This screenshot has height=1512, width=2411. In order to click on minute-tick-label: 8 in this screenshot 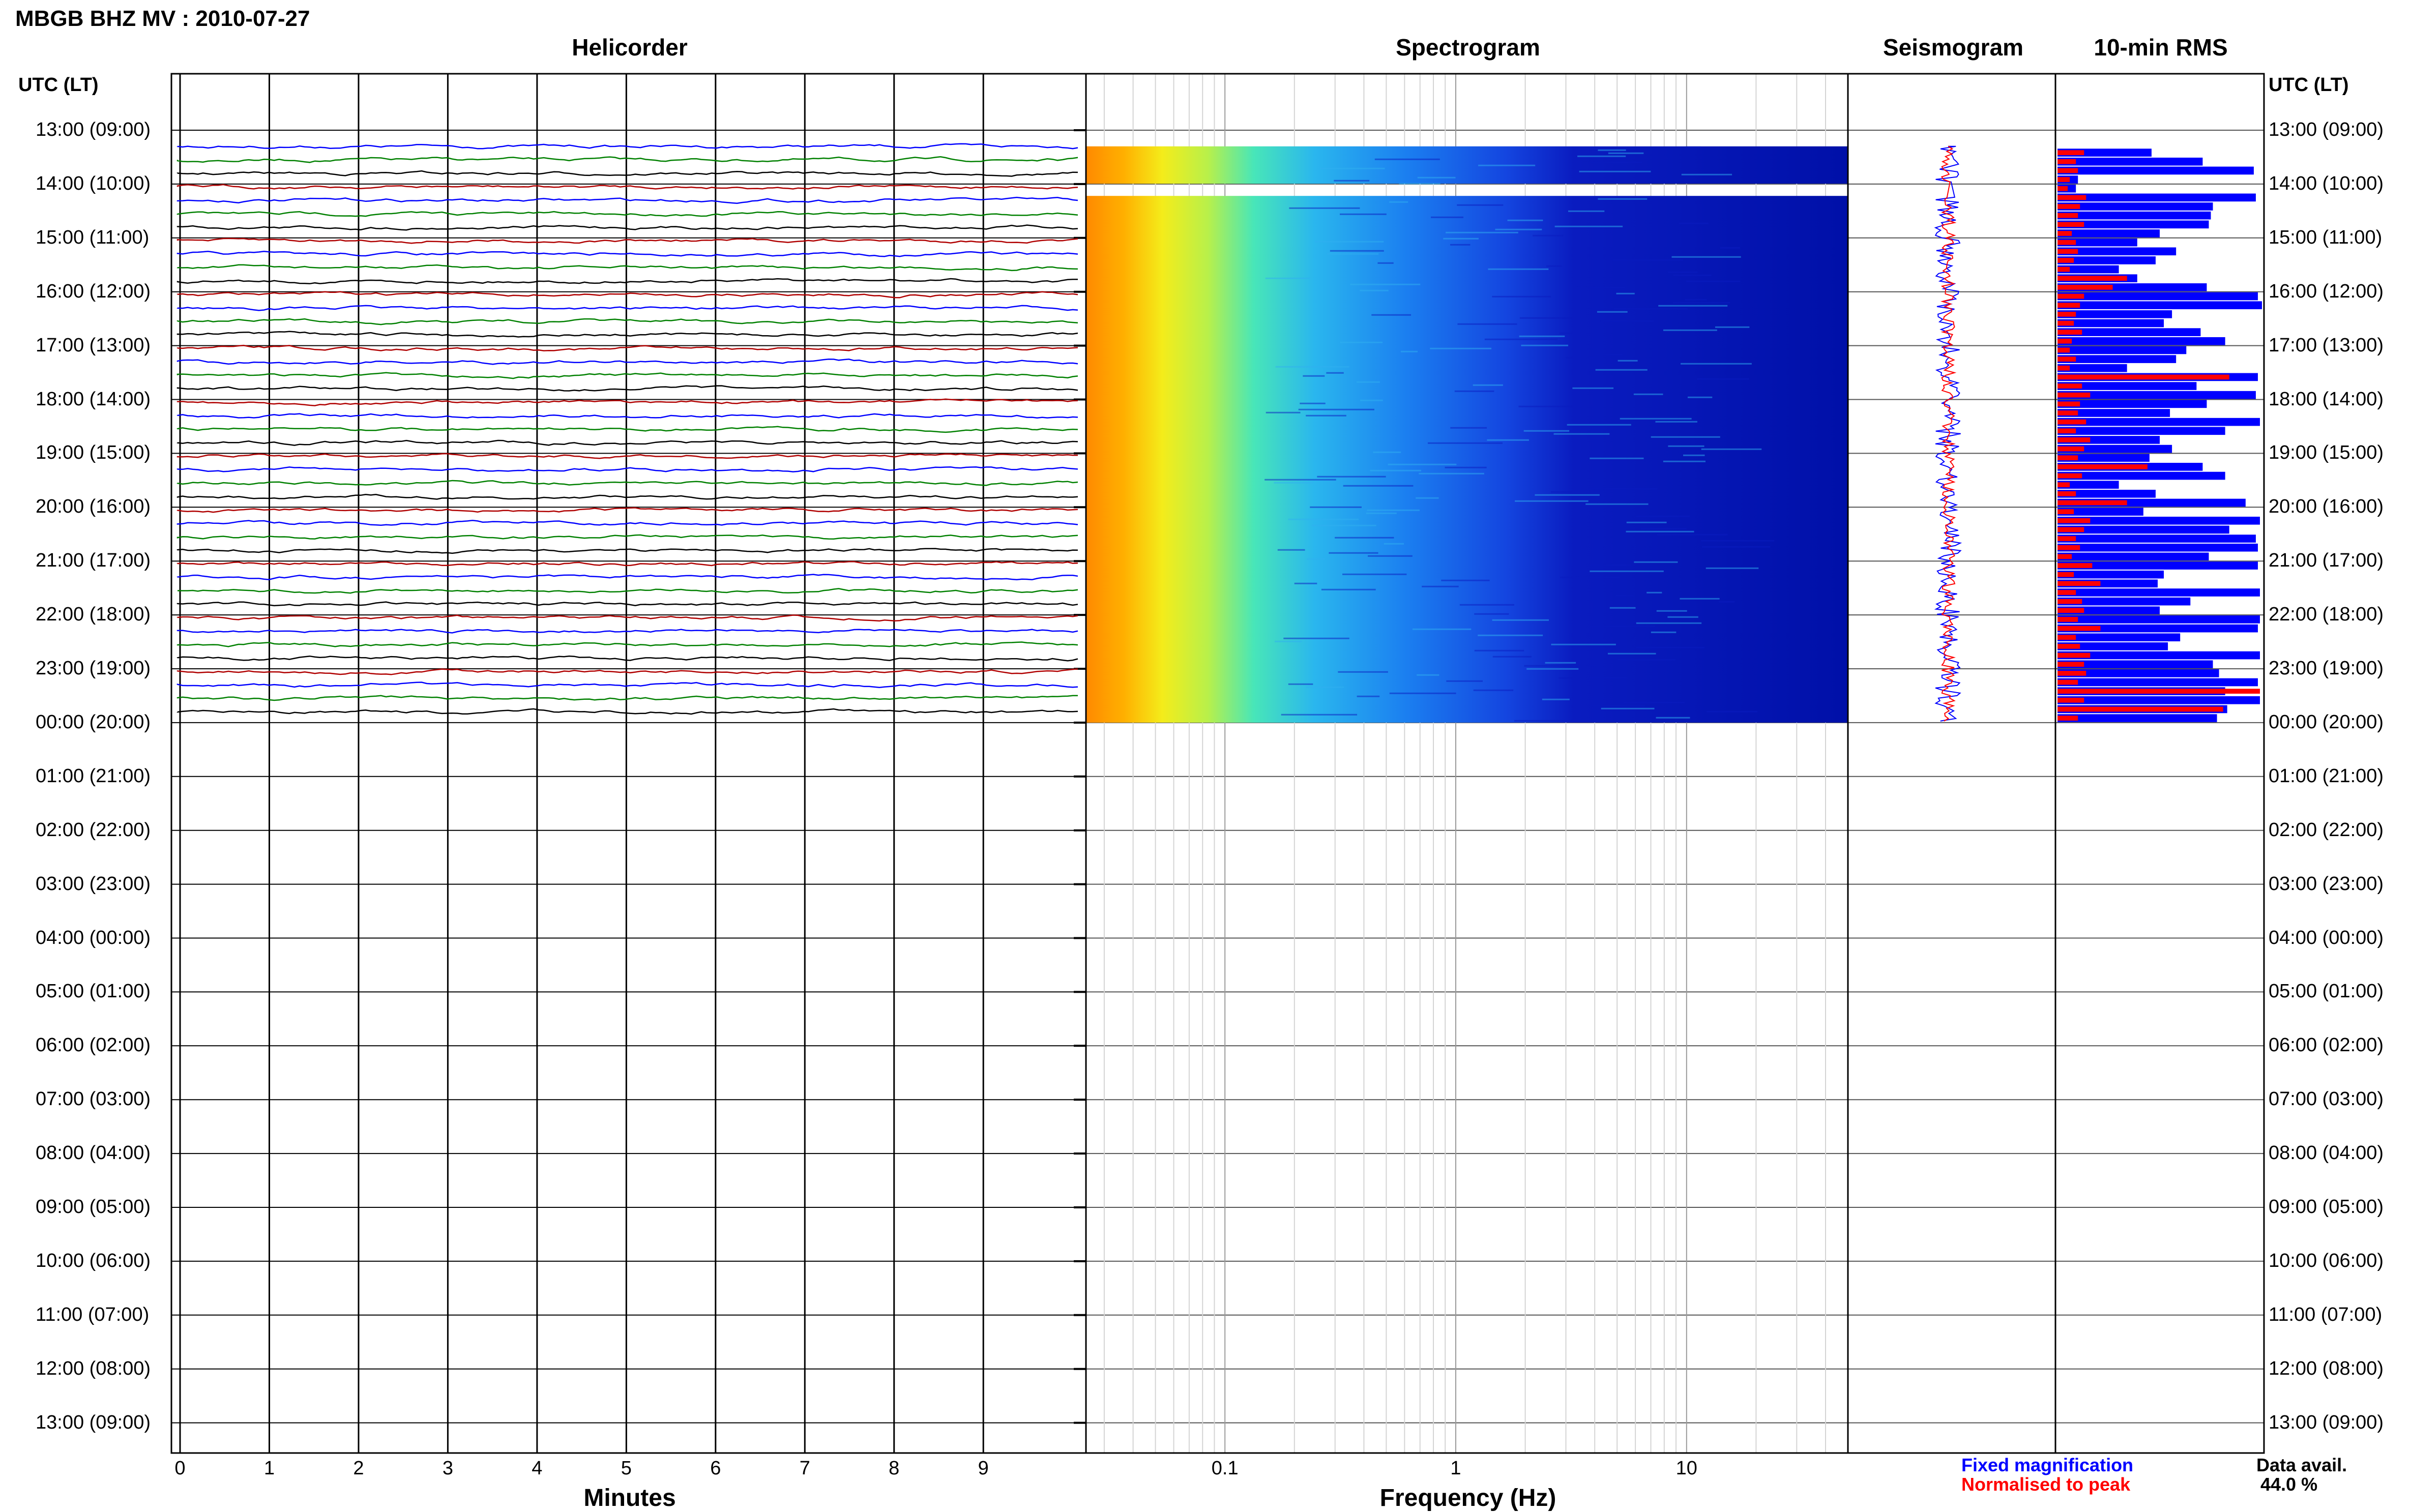, I will do `click(894, 1468)`.